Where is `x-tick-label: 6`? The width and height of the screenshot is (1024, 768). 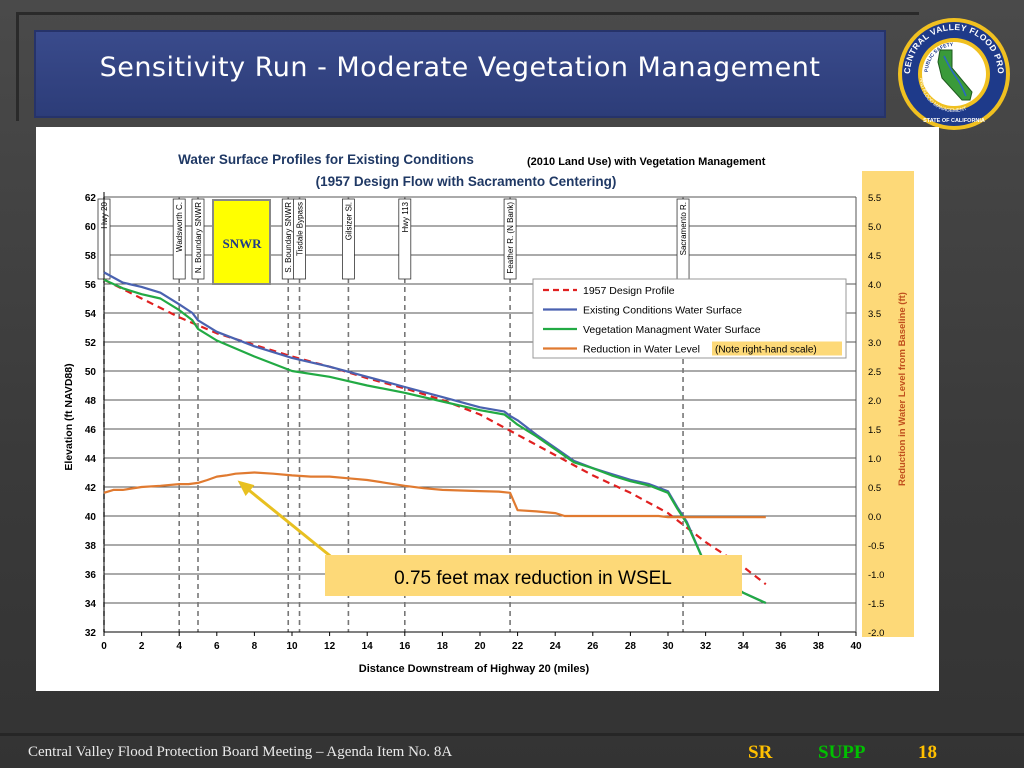 x-tick-label: 6 is located at coordinates (217, 646).